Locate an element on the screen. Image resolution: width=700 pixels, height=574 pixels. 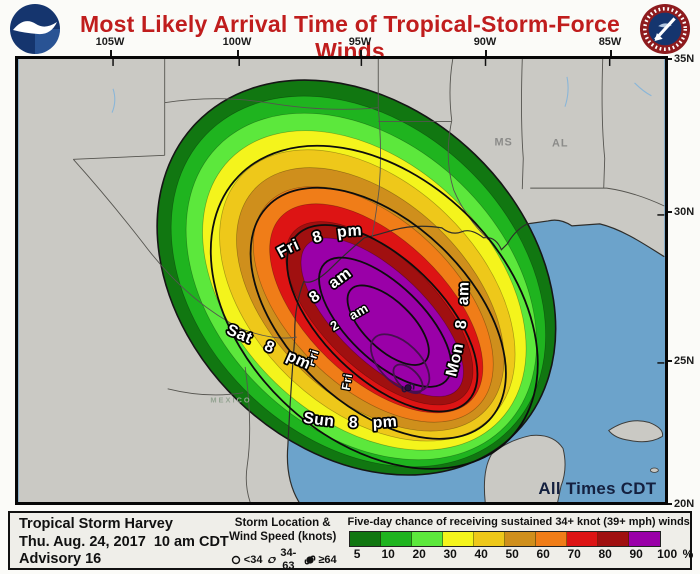
open-circle-icon is located at coordinates (235, 560).